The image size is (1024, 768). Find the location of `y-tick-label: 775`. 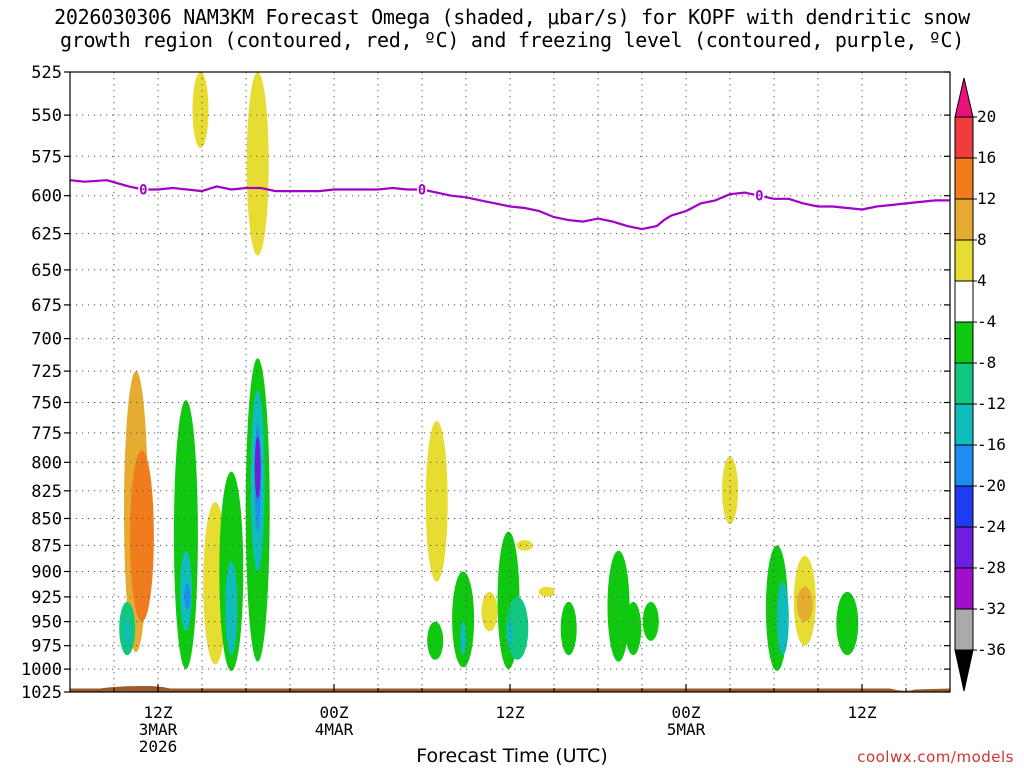

y-tick-label: 775 is located at coordinates (46, 434).